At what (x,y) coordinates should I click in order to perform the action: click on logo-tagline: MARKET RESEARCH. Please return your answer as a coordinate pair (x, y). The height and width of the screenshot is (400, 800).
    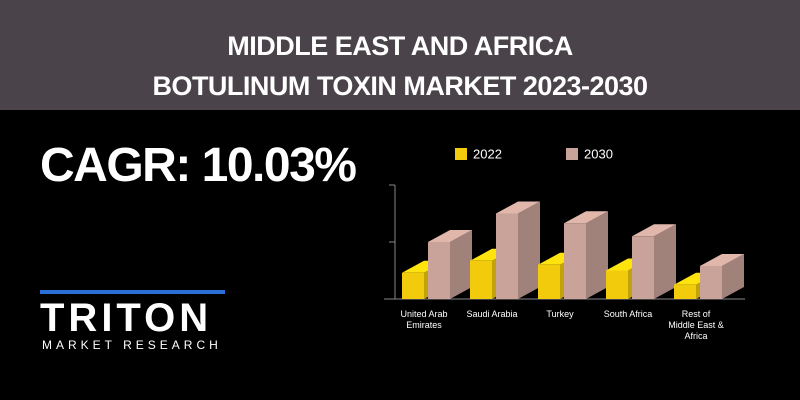
    Looking at the image, I should click on (132, 345).